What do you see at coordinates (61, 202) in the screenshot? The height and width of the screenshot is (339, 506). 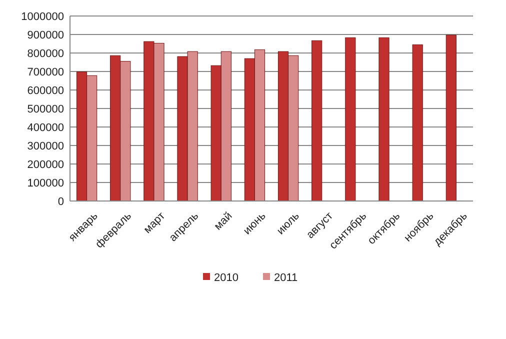 I see `y-tick-label: 0` at bounding box center [61, 202].